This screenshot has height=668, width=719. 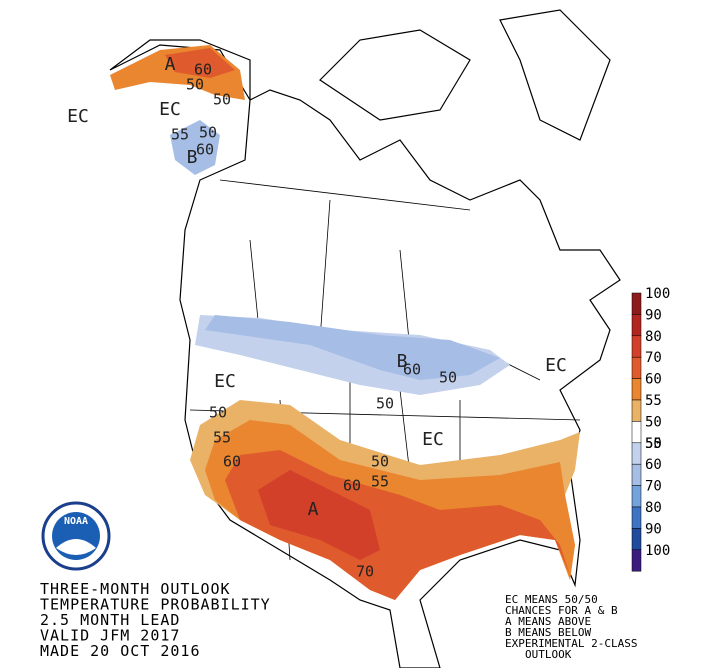 I want to click on note-line: OUTLOOK, so click(x=548, y=654).